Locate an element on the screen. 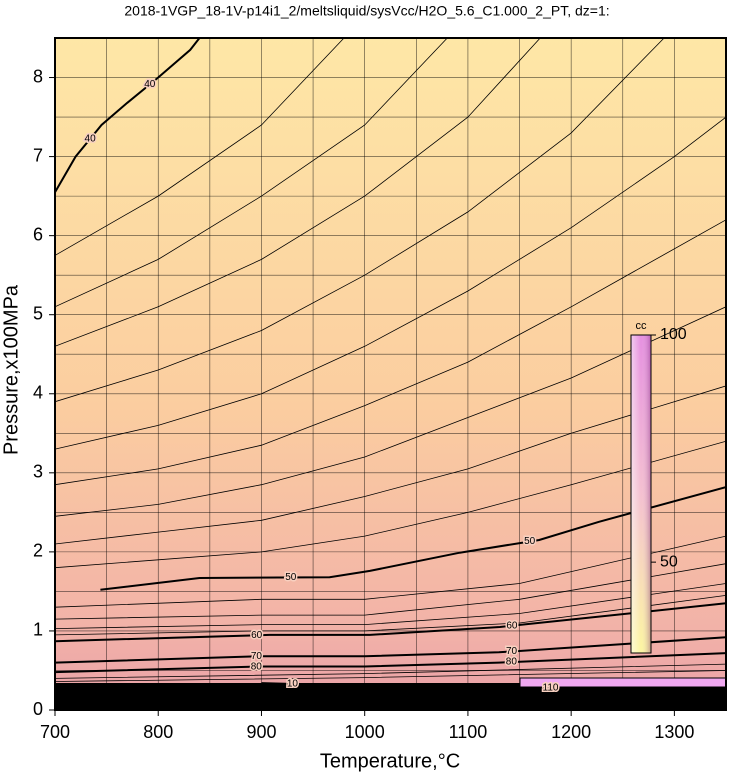 This screenshot has height=781, width=734. y-axis-label: Pressure,x100MPa is located at coordinates (11, 369).